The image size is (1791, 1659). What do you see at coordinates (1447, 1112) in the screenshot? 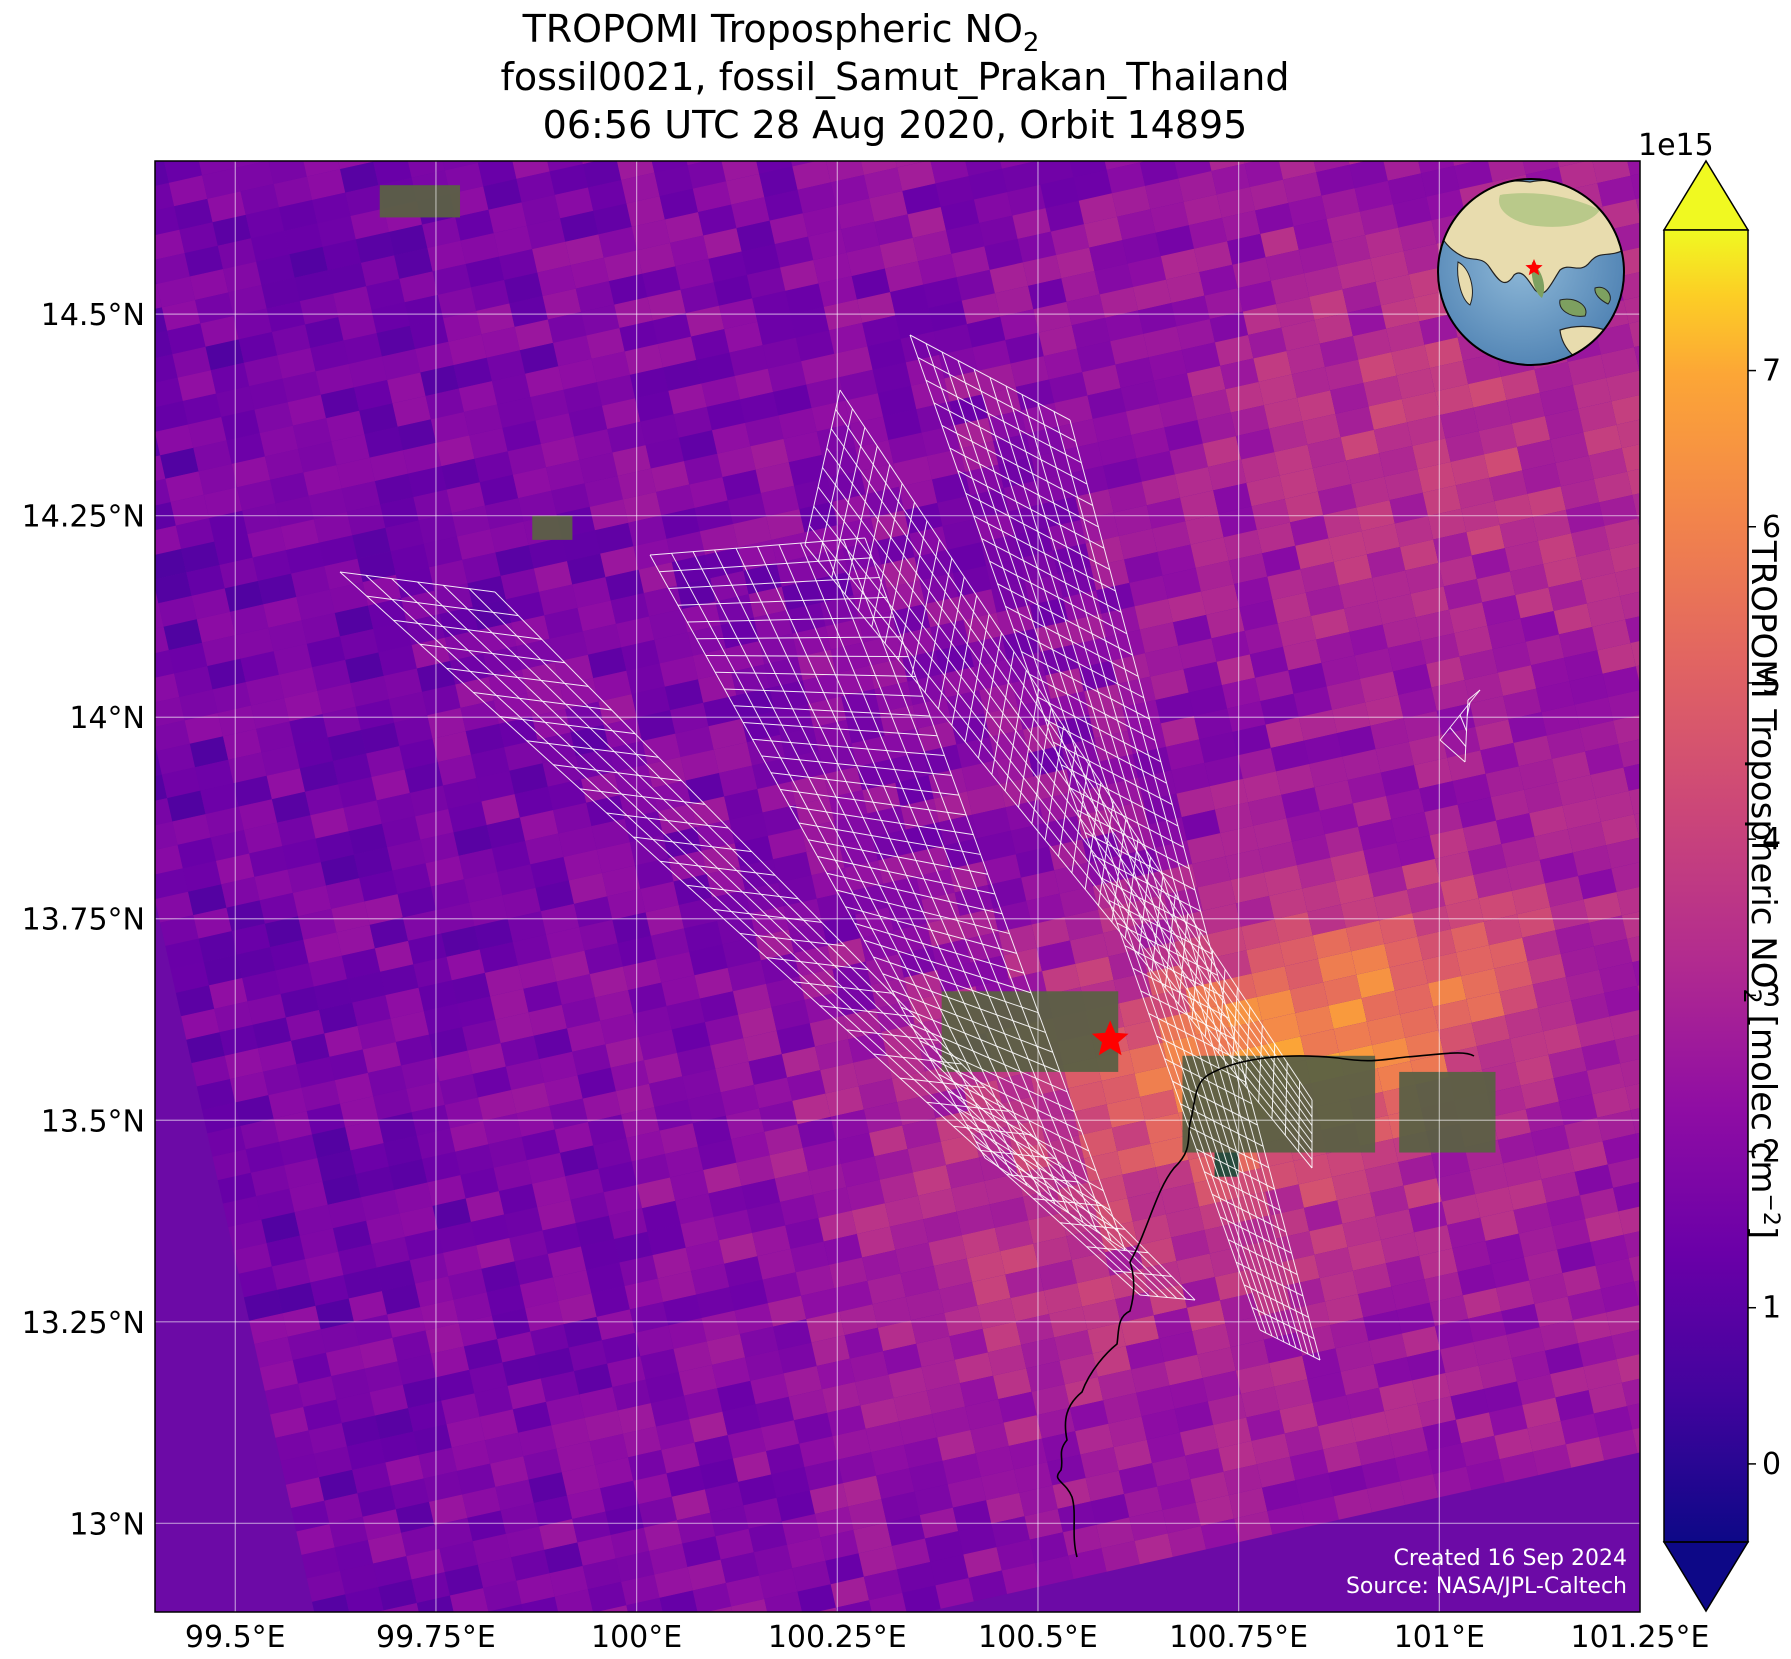
I see `imagery-patch` at bounding box center [1447, 1112].